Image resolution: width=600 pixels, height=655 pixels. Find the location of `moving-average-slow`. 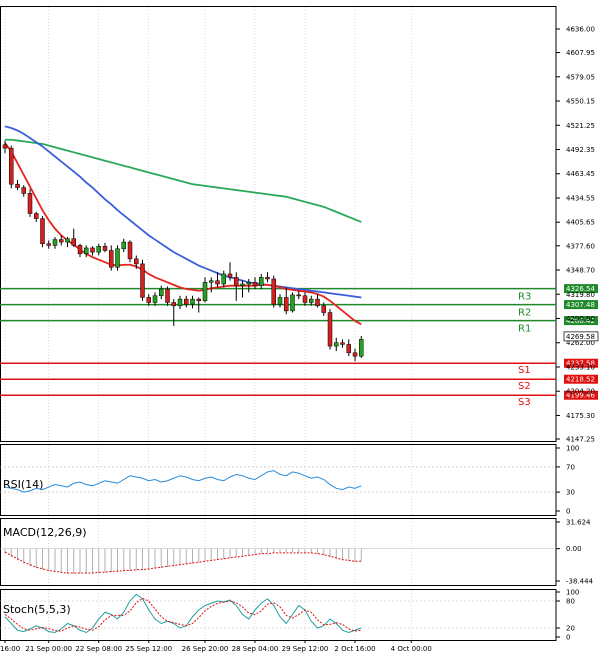

moving-average-slow is located at coordinates (183, 180).